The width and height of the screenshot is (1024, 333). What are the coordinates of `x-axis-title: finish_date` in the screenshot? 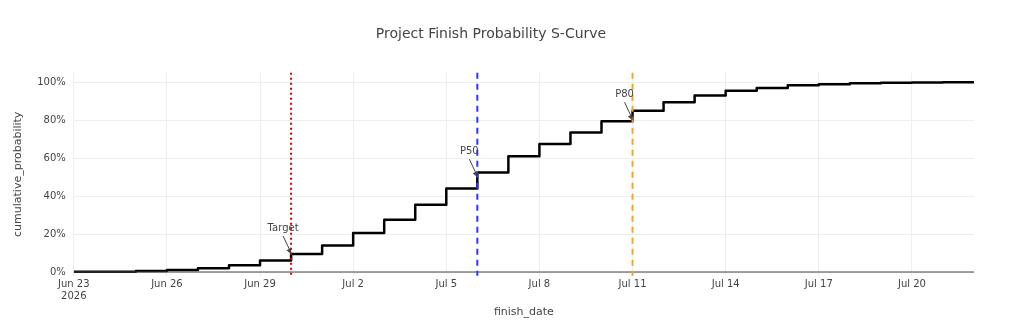 It's located at (524, 312).